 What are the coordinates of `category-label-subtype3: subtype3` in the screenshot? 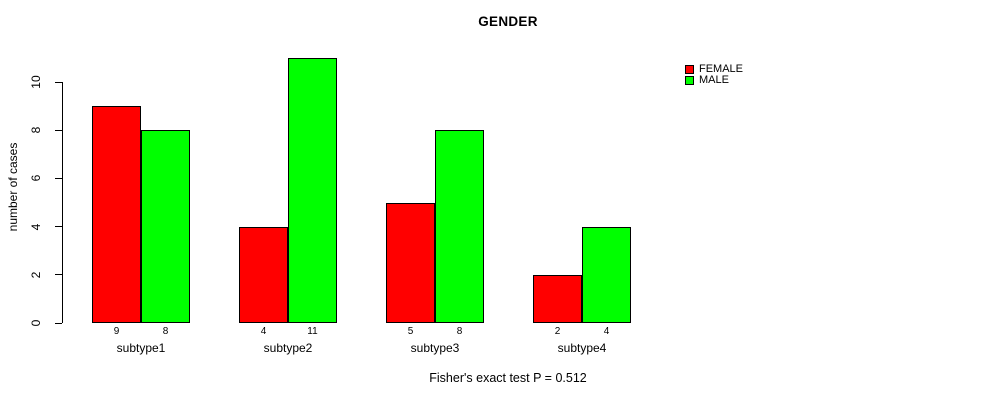 It's located at (435, 348).